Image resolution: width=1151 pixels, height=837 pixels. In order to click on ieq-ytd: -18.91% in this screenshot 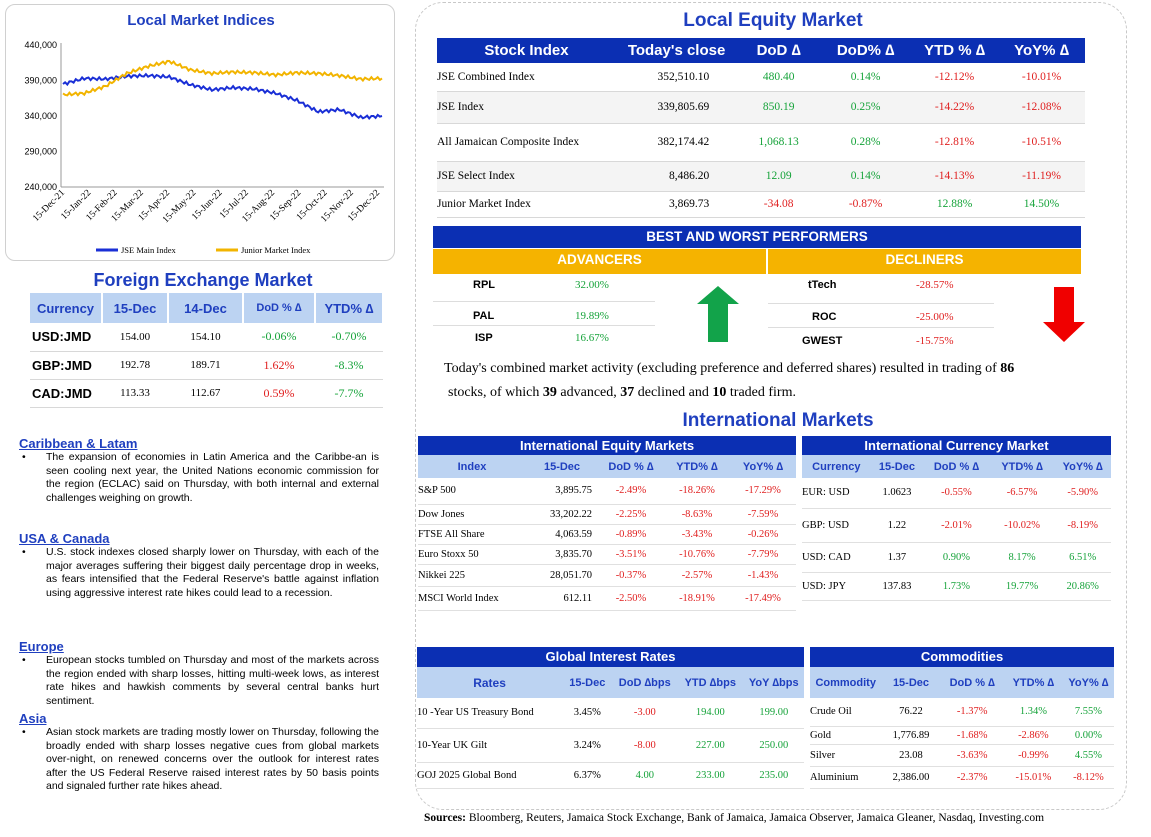, I will do `click(697, 598)`.